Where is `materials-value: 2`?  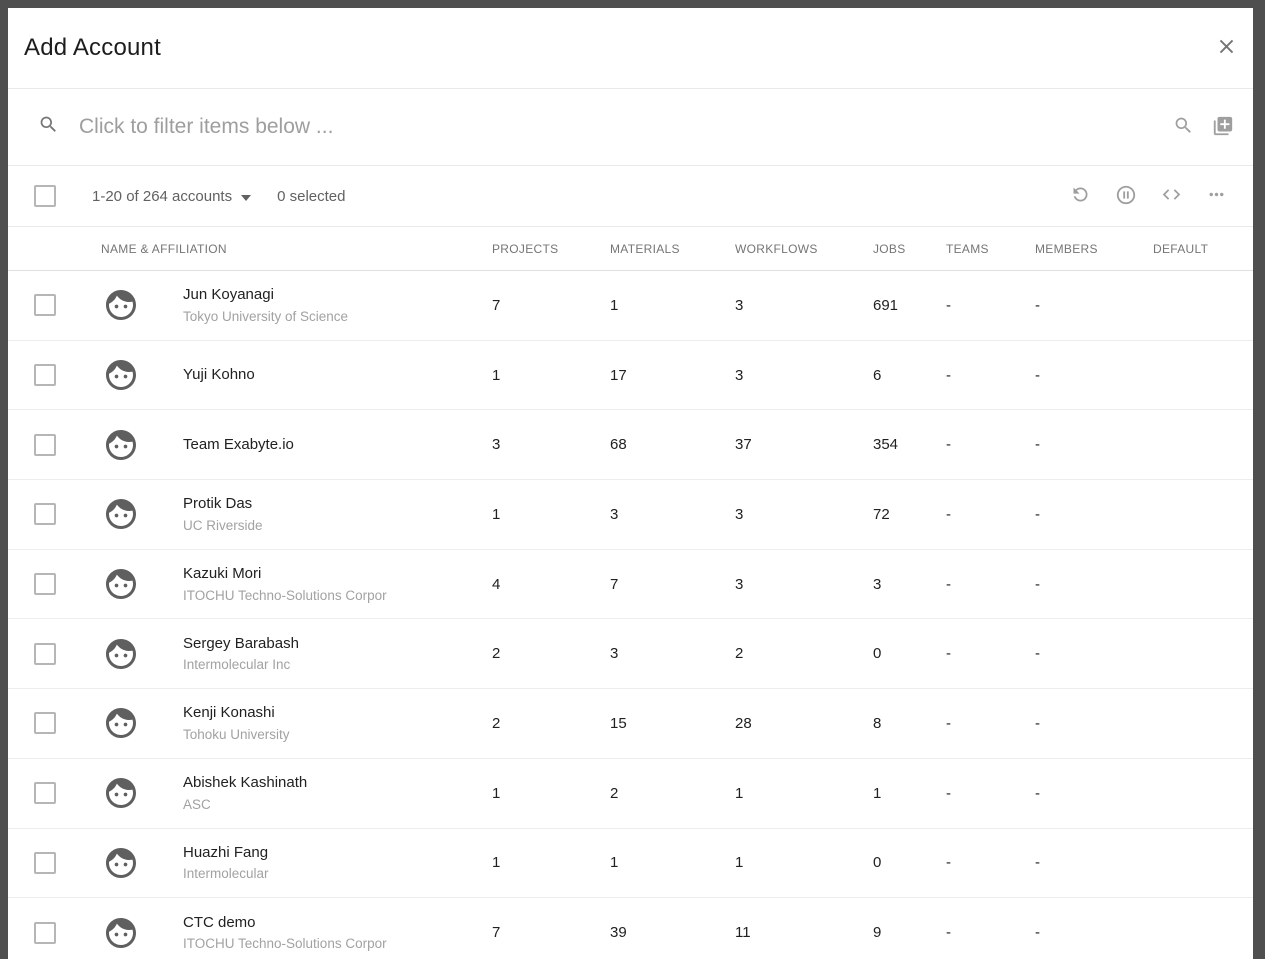
materials-value: 2 is located at coordinates (614, 793).